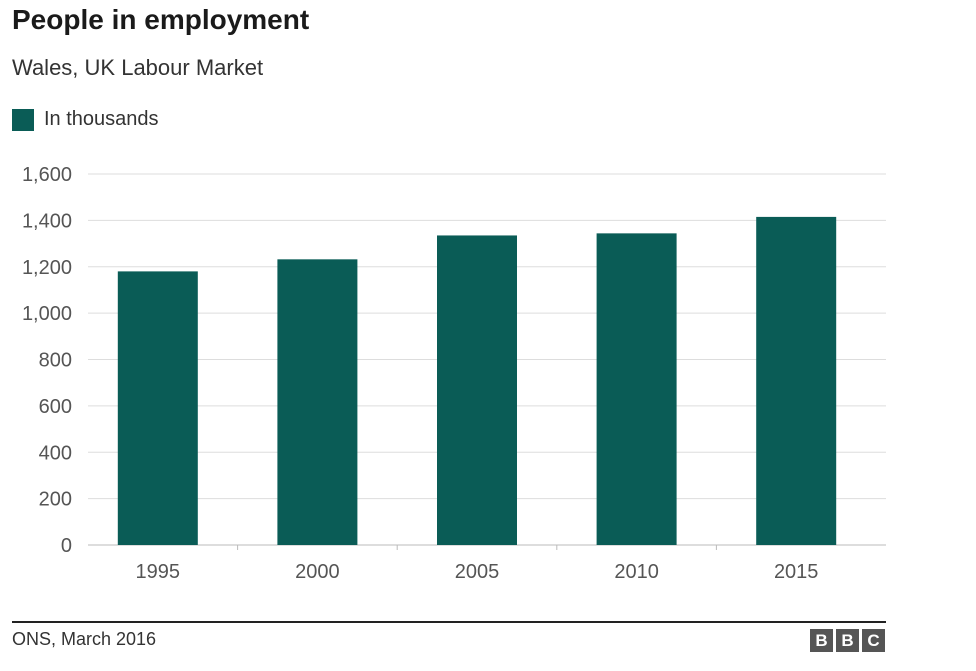  What do you see at coordinates (47, 314) in the screenshot?
I see `y-tick-label: 1,000` at bounding box center [47, 314].